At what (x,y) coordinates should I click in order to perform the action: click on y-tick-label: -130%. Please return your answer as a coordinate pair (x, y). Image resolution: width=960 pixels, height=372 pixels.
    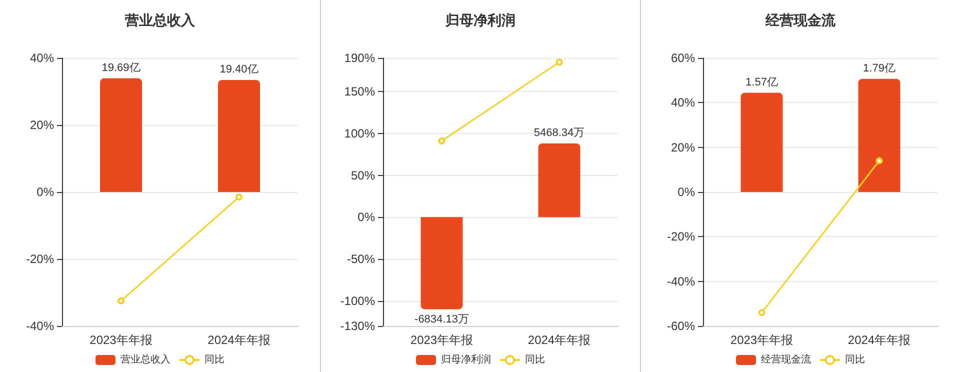
    Looking at the image, I should click on (358, 326).